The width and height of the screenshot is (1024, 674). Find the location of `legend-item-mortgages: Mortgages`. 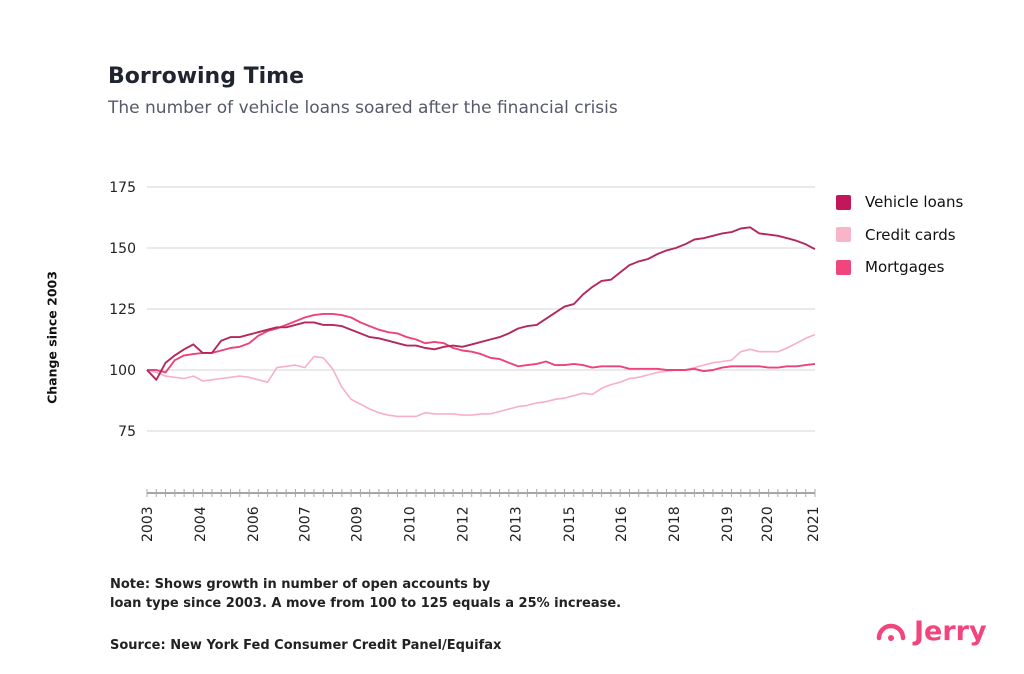

legend-item-mortgages: Mortgages is located at coordinates (899, 267).